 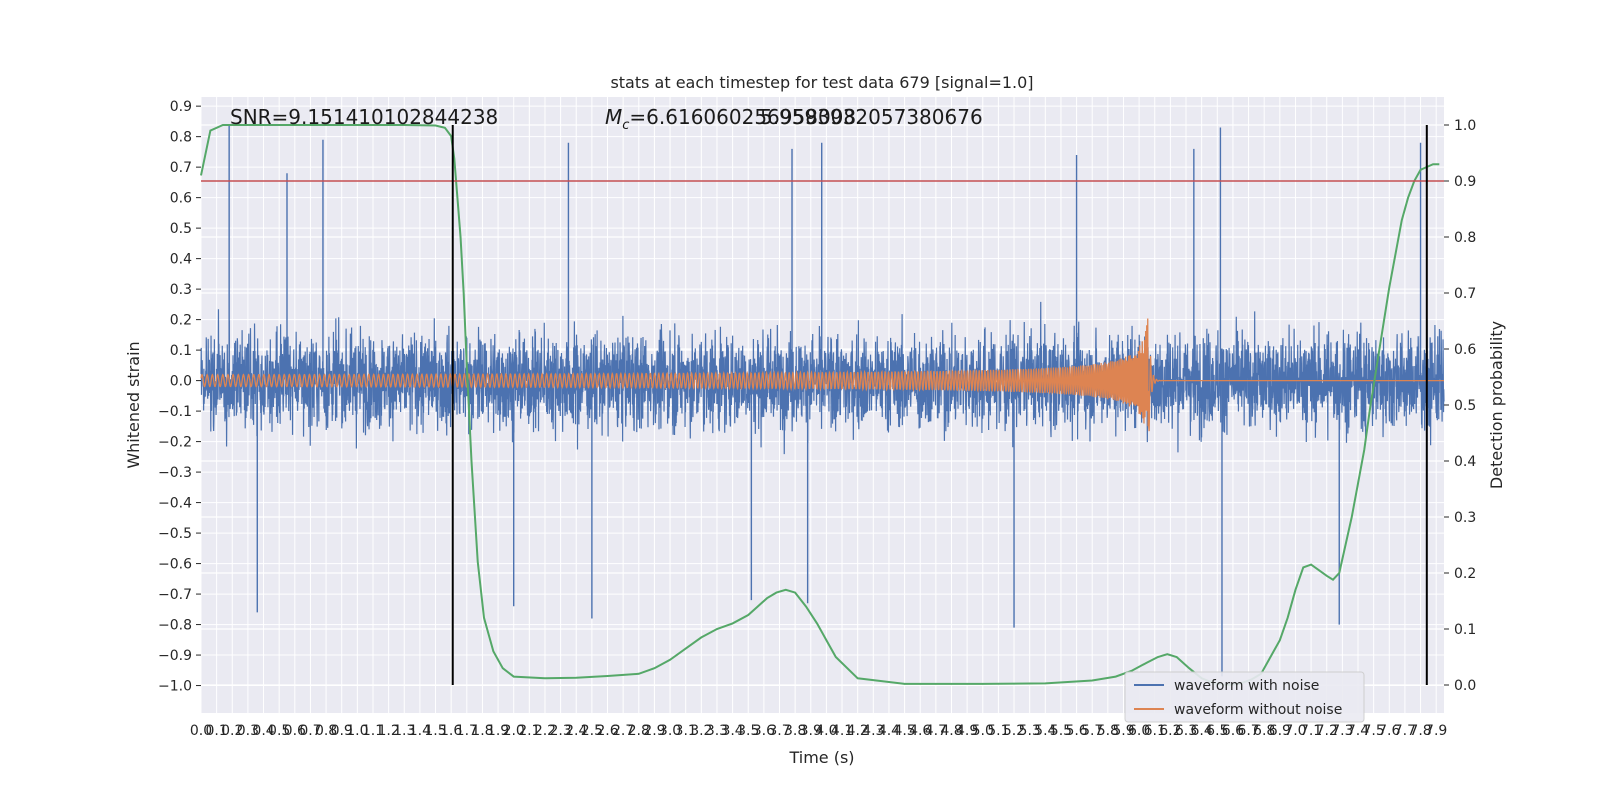 I want to click on x-tick-label-20: 2.0, so click(x=514, y=731).